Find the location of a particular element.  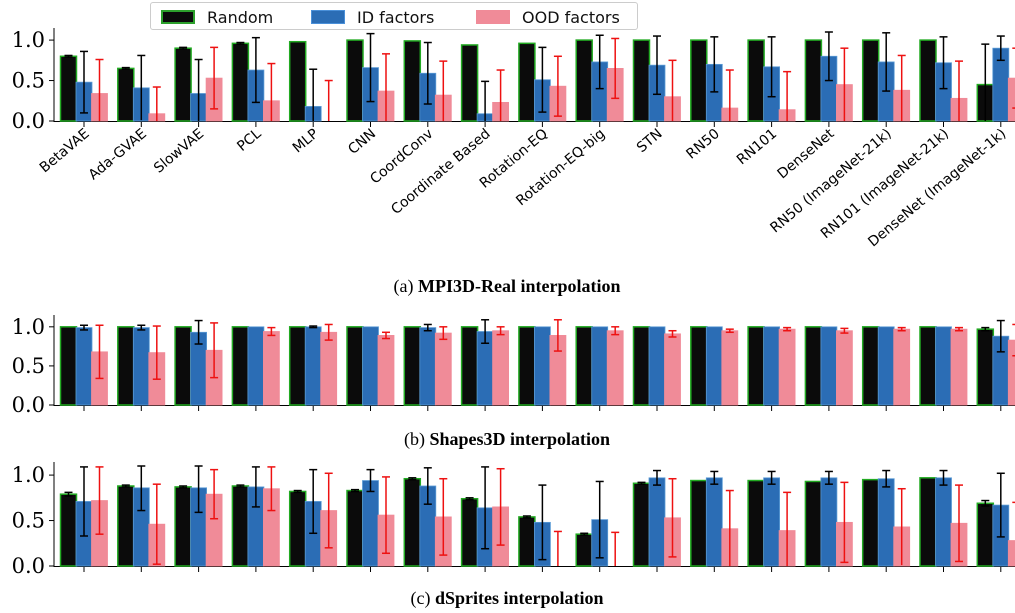

legend-item-random: Random is located at coordinates (217, 17).